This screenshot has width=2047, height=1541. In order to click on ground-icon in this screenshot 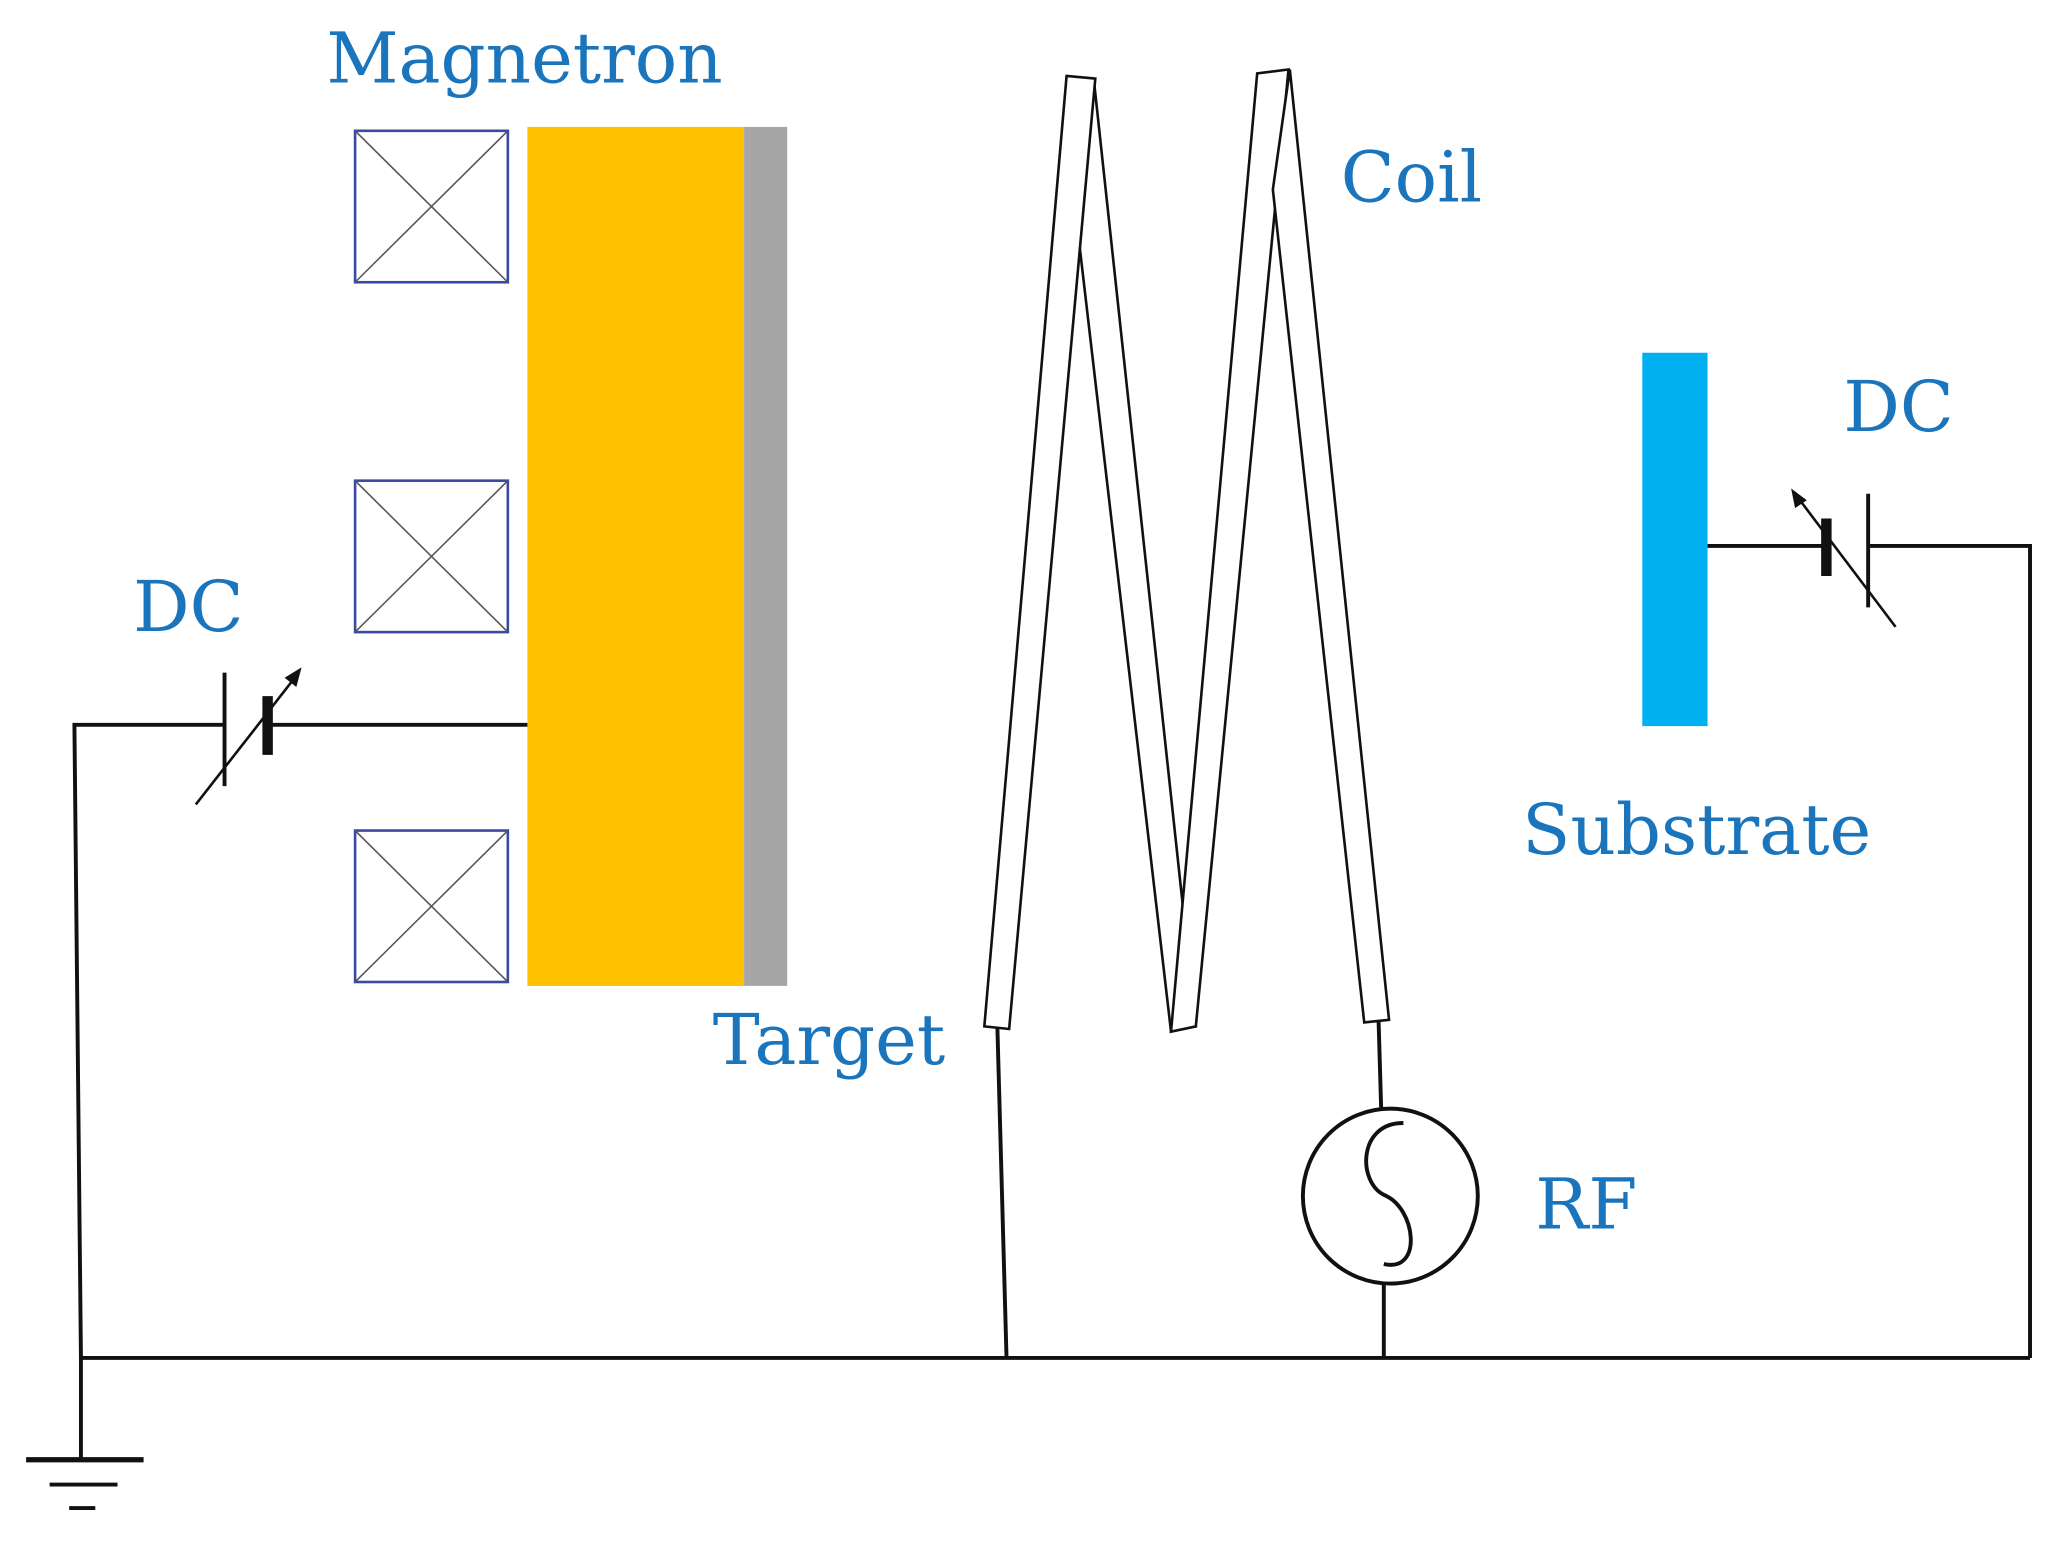, I will do `click(85, 1484)`.